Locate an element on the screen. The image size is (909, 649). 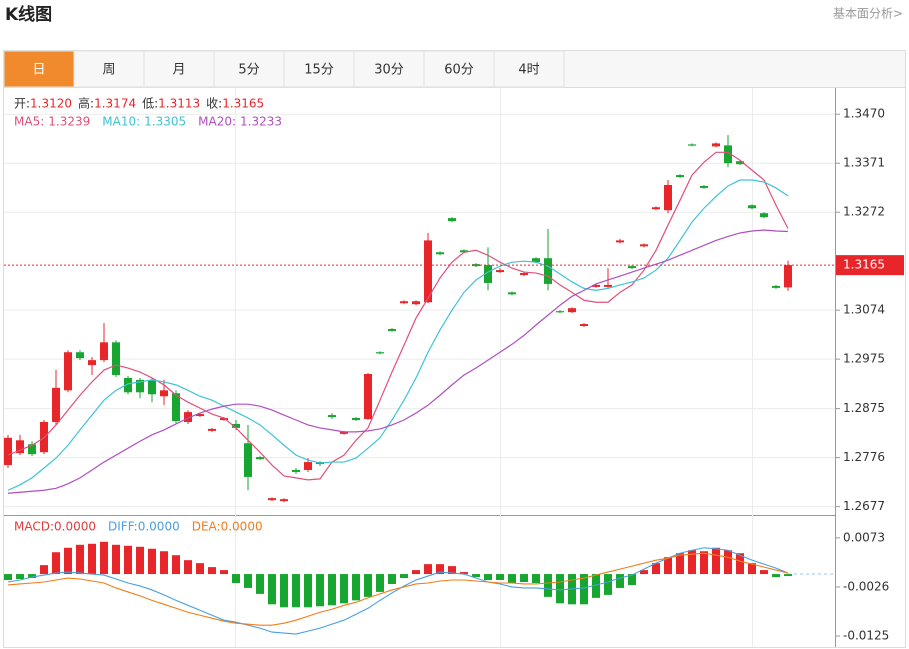
tab-label: 4时 is located at coordinates (528, 70).